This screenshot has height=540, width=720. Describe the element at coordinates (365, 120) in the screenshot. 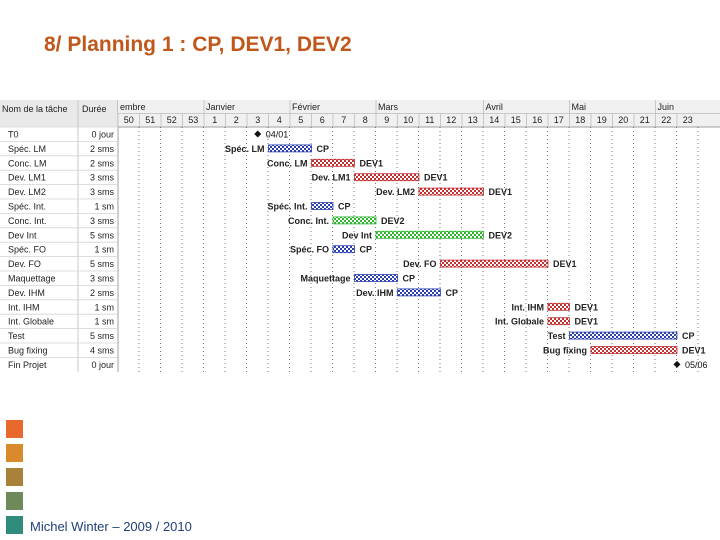

I see `week-label: 8` at that location.